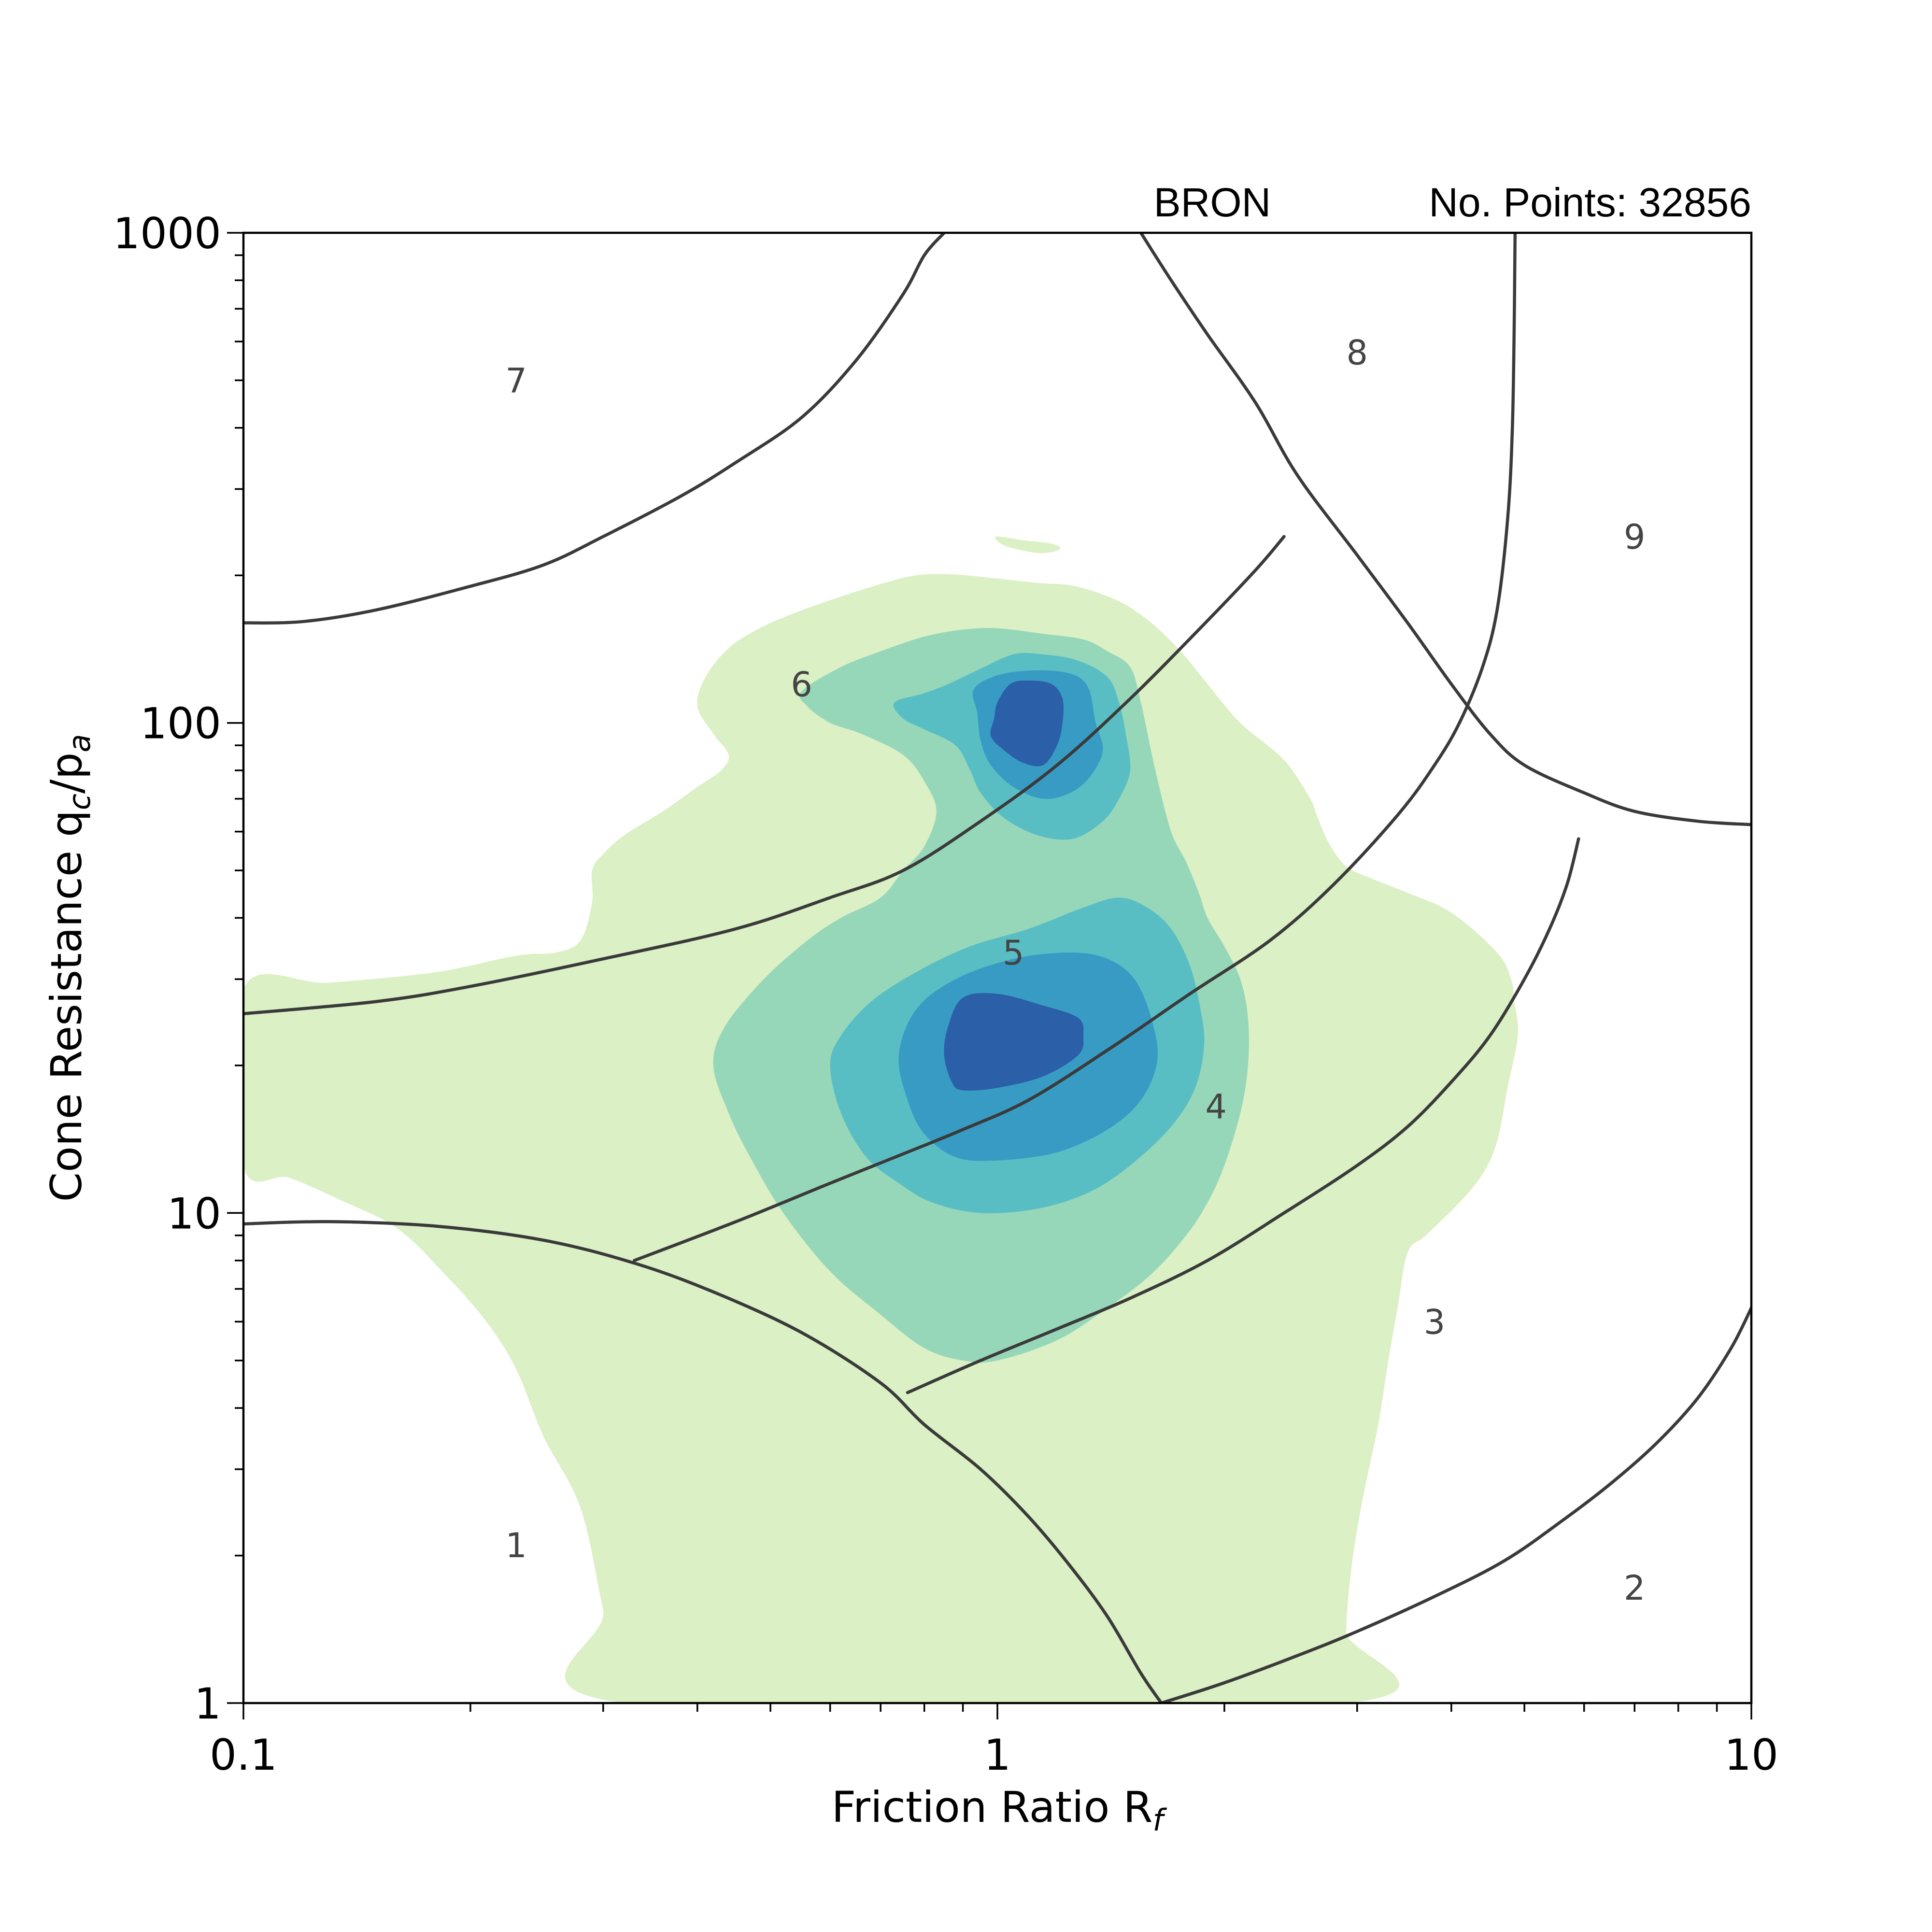 The height and width of the screenshot is (1932, 1932). What do you see at coordinates (1216, 1107) in the screenshot?
I see `zone-label-4: 4` at bounding box center [1216, 1107].